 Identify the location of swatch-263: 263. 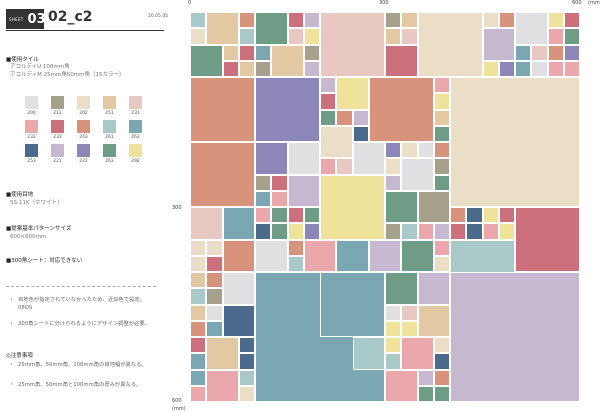
(109, 154).